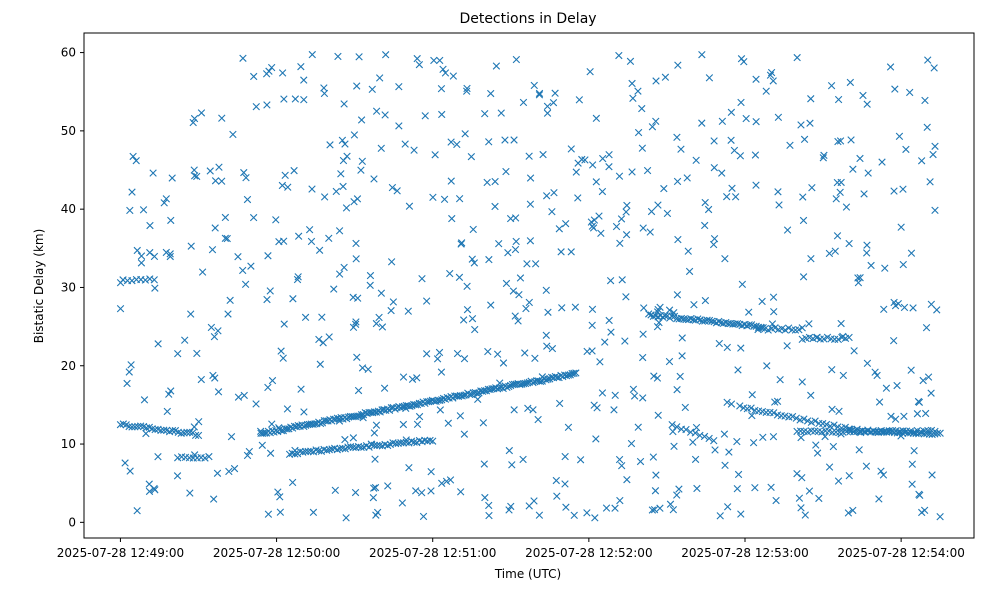 The image size is (984, 594). Describe the element at coordinates (527, 19) in the screenshot. I see `chart-title: Detections in Delay` at that location.